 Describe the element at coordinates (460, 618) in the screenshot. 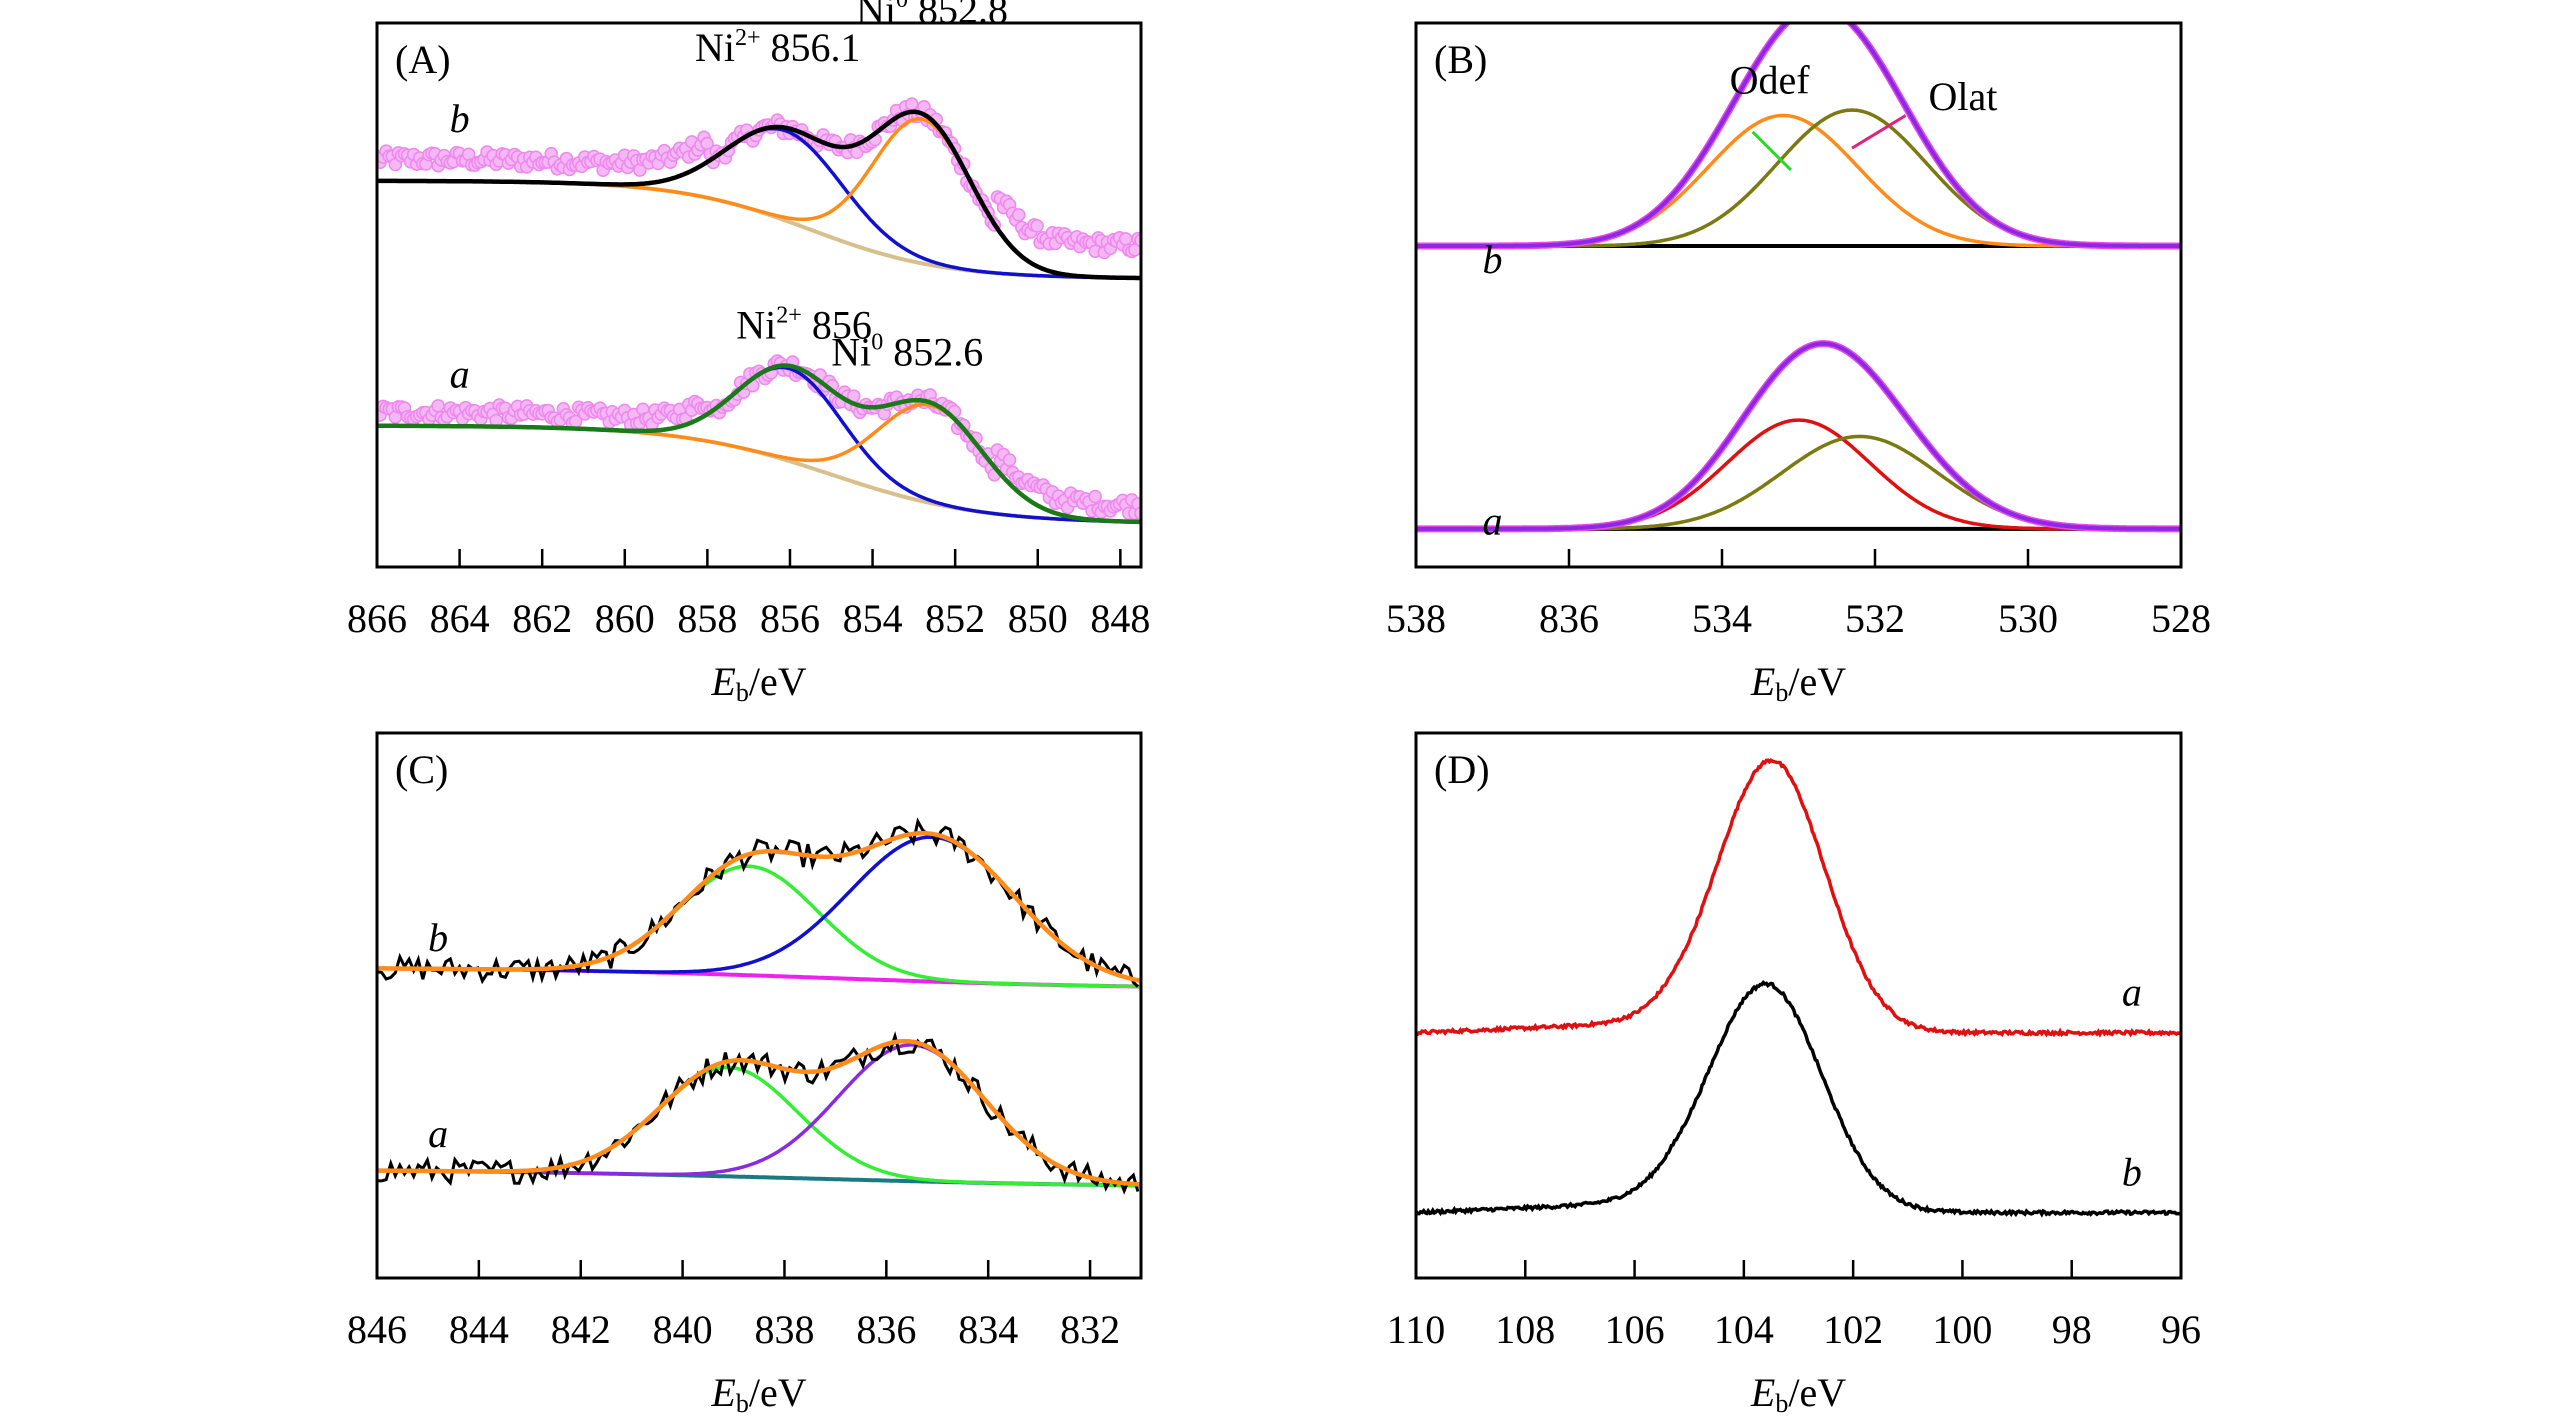

I see `x-tick-label: 864` at that location.